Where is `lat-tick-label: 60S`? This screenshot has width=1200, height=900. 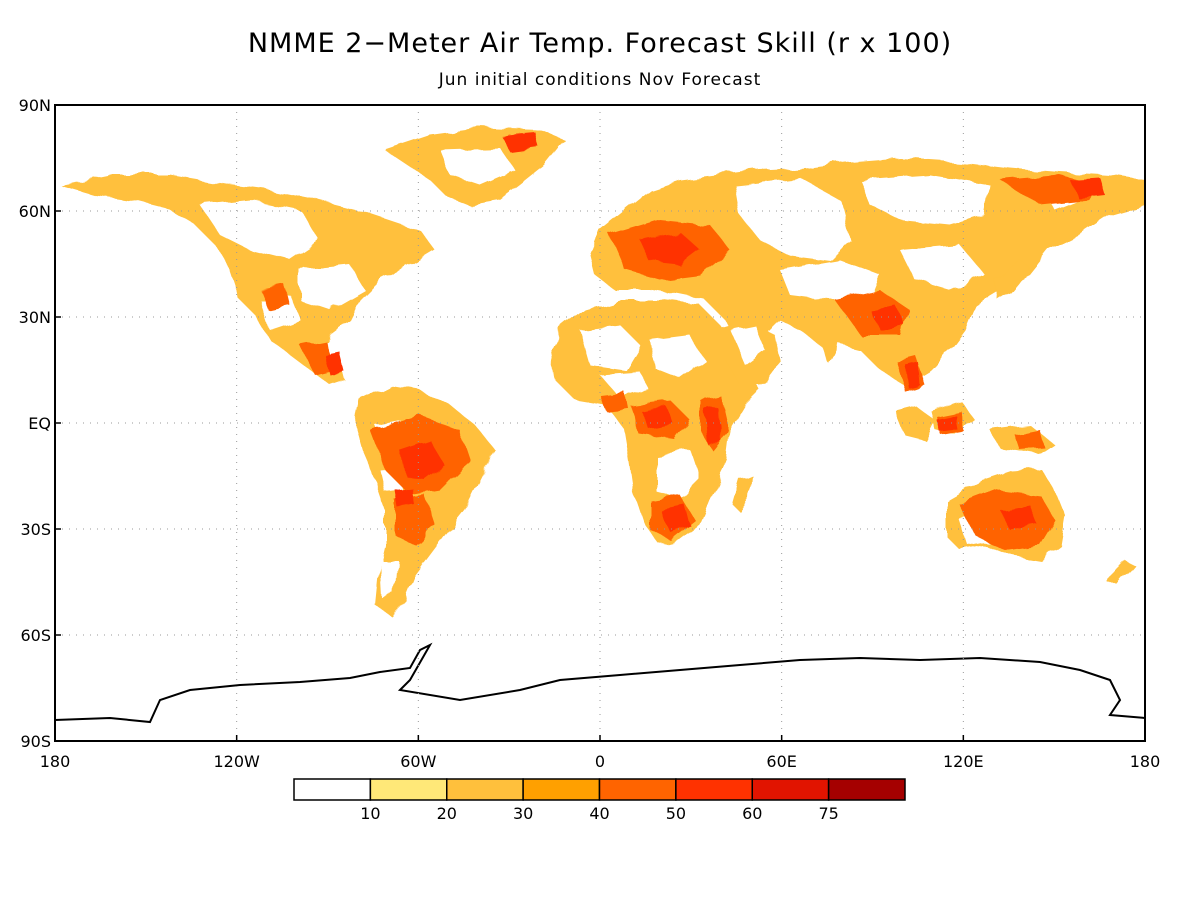 lat-tick-label: 60S is located at coordinates (35, 635).